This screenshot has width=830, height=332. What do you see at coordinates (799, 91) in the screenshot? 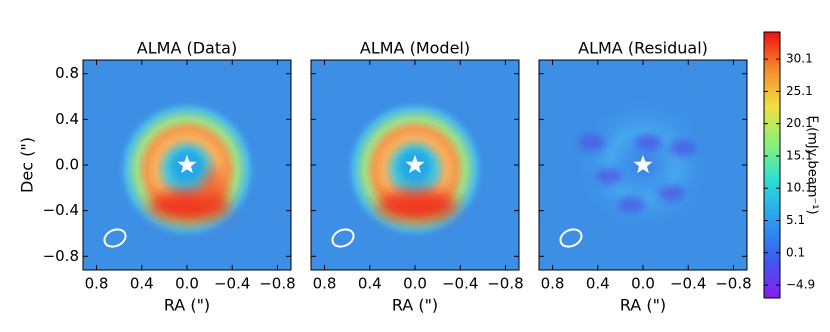
I see `colorbar-tick-label: 25.1` at bounding box center [799, 91].